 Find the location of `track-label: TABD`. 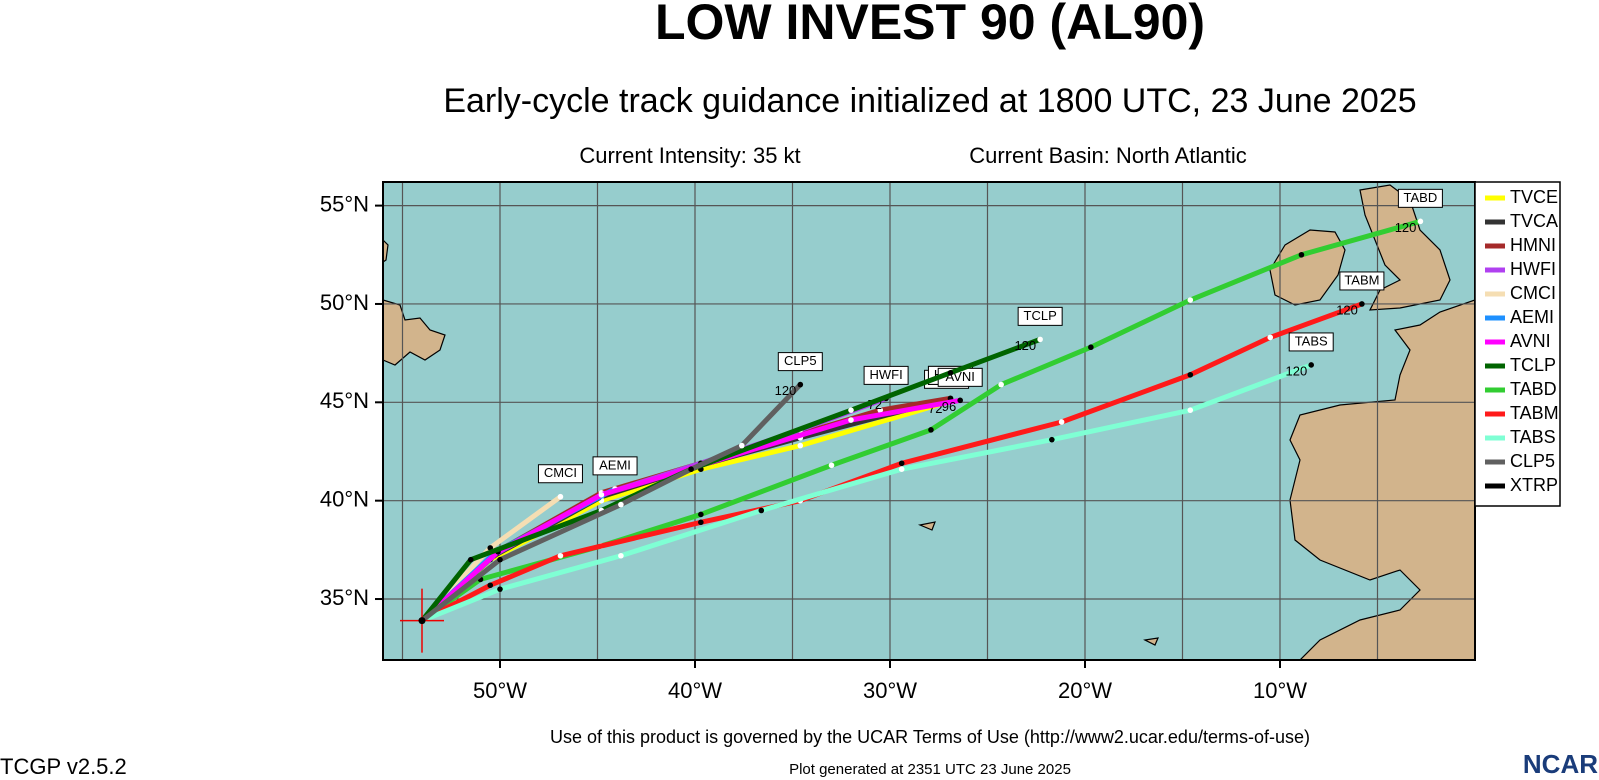

track-label: TABD is located at coordinates (1421, 197).